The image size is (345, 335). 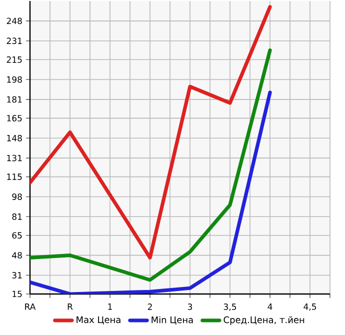 What do you see at coordinates (14, 59) in the screenshot?
I see `y-tick-label: 215` at bounding box center [14, 59].